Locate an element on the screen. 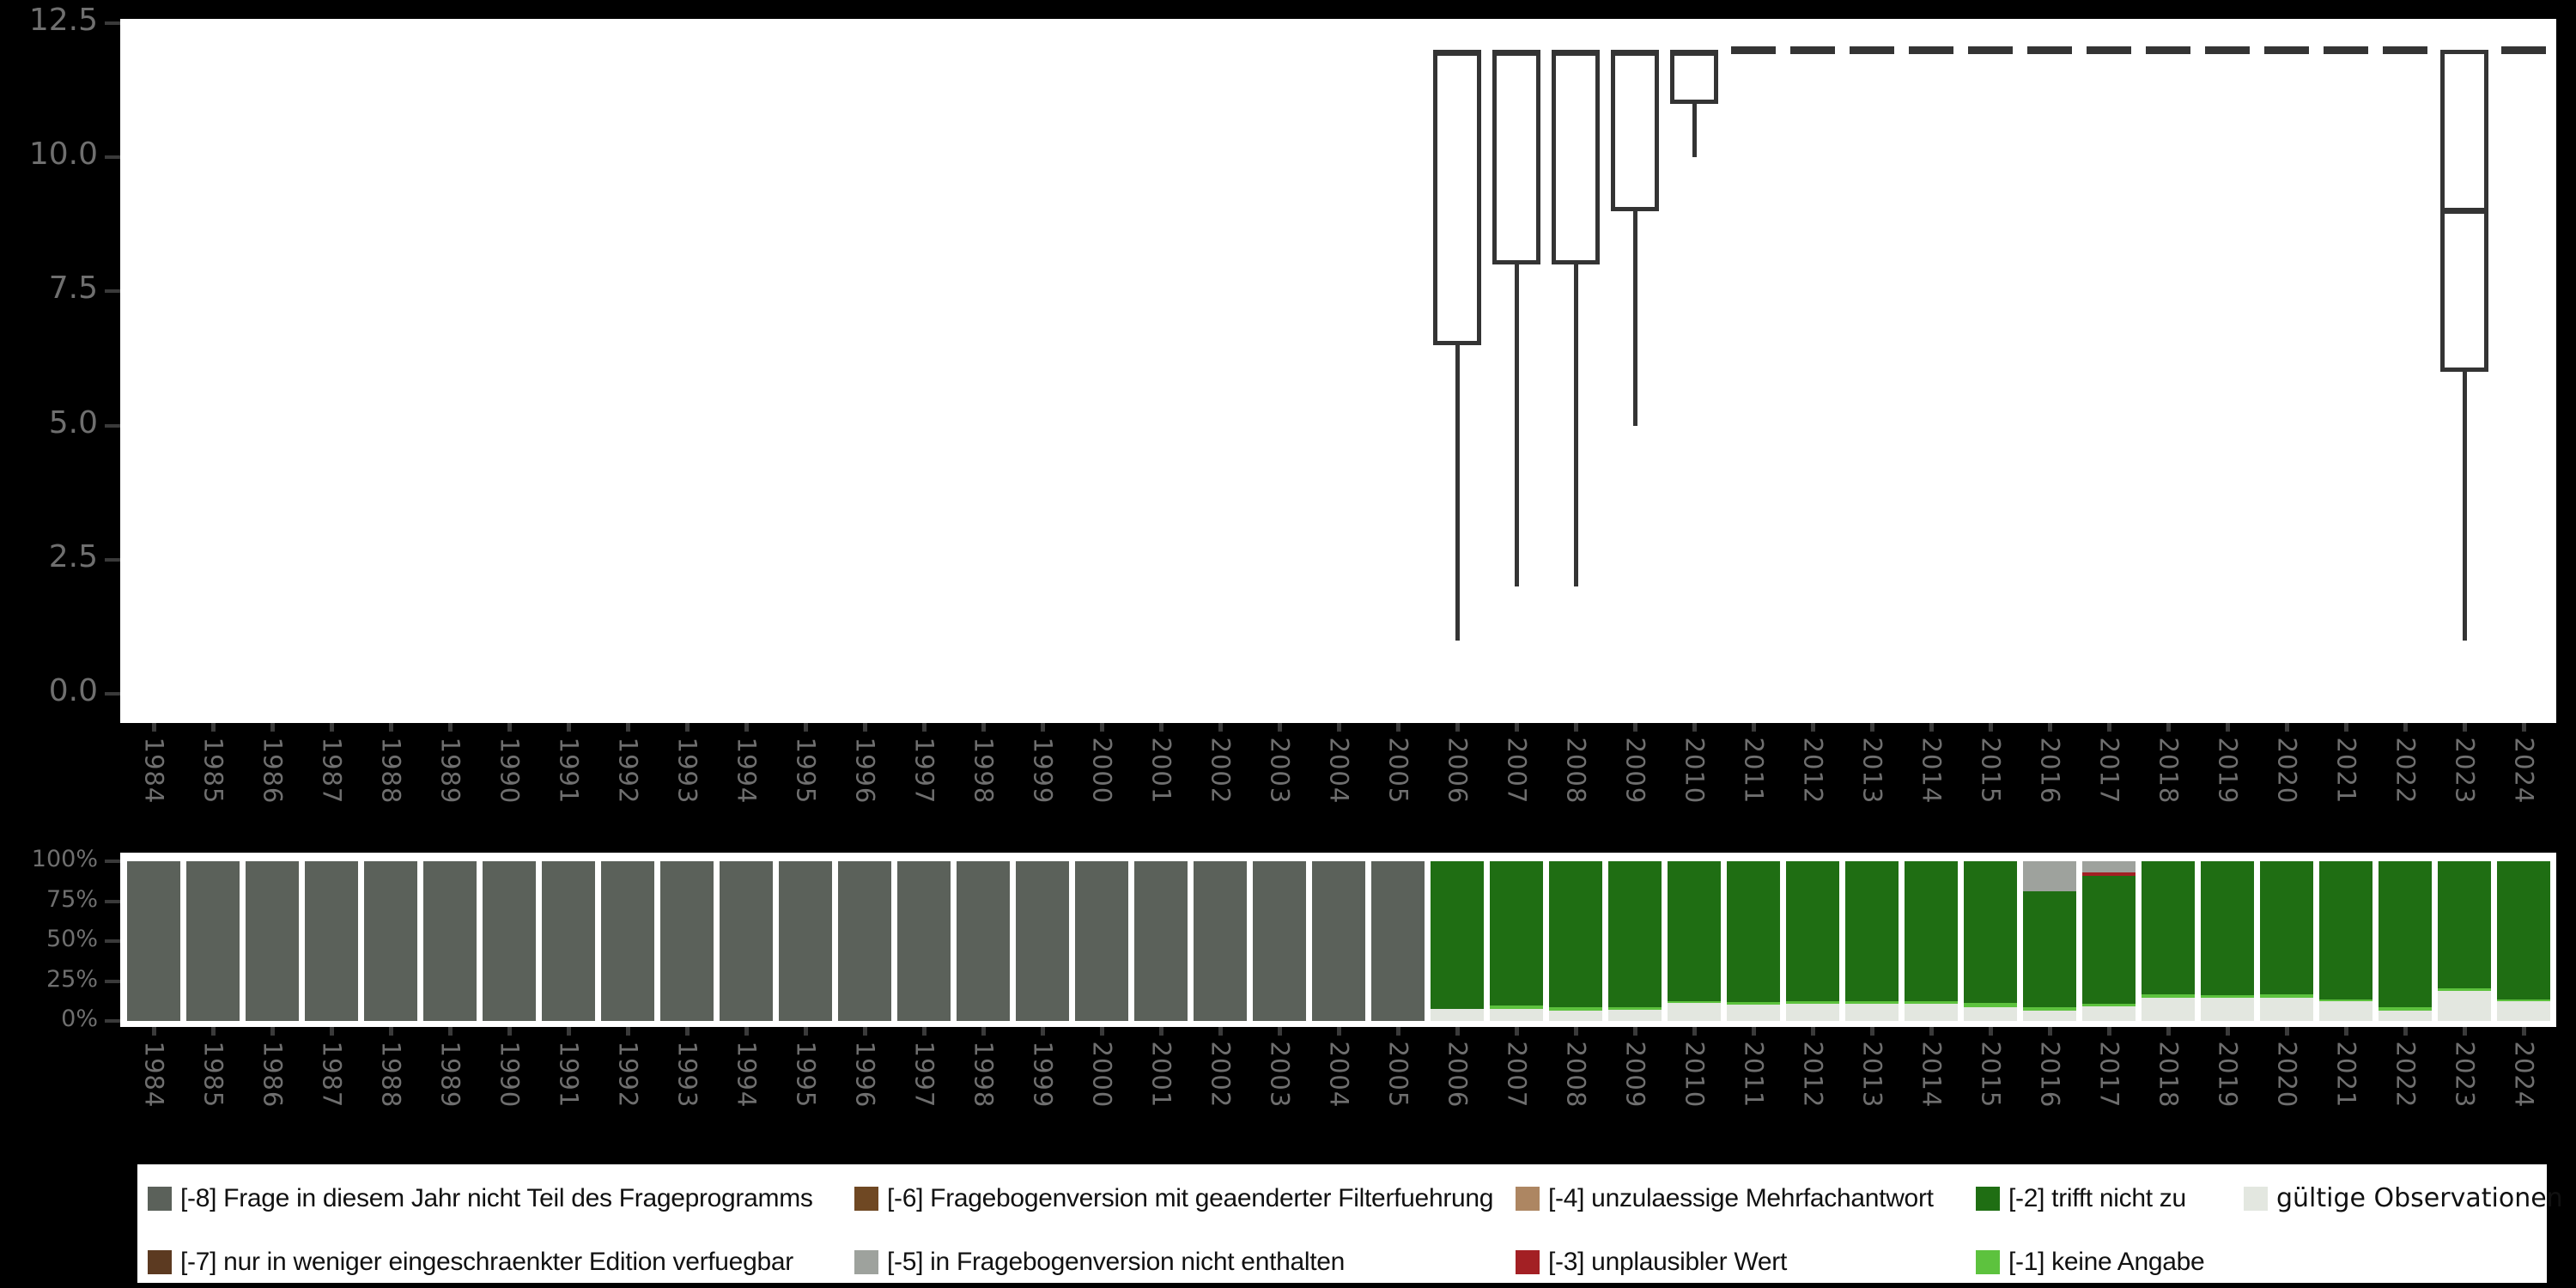  boxplot-median-2010 is located at coordinates (1694, 53).